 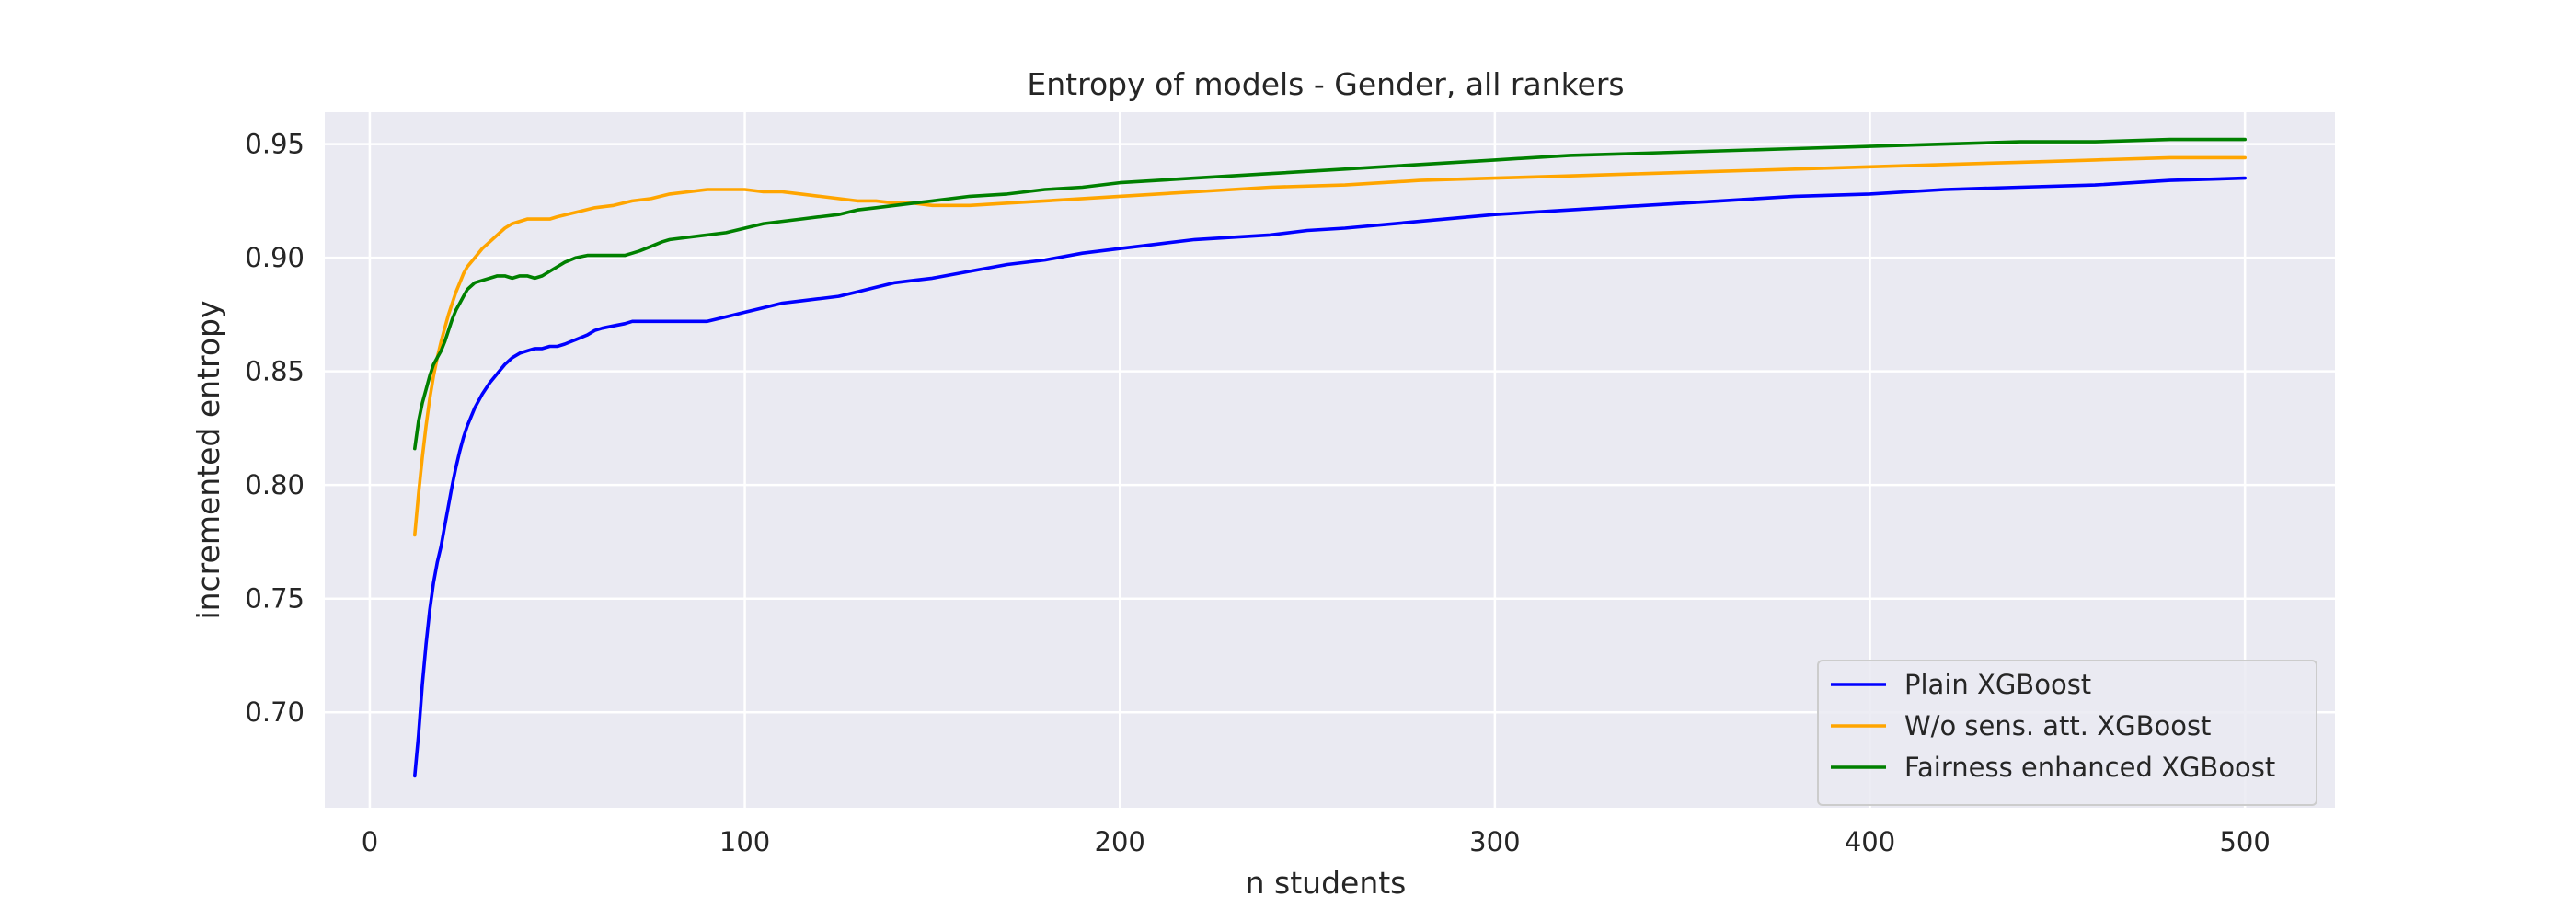 I want to click on y-tick-label: 0.80, so click(x=275, y=484).